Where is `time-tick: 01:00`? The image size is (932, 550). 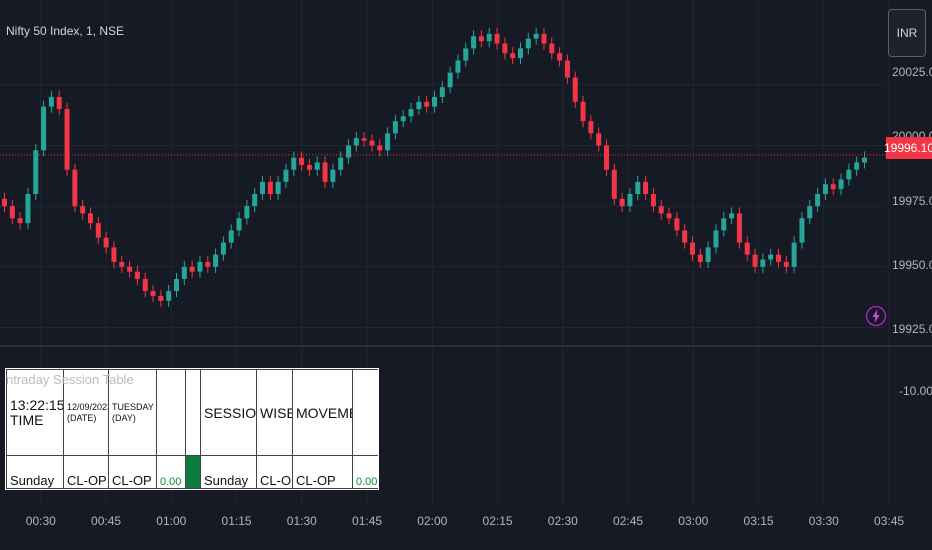
time-tick: 01:00 is located at coordinates (171, 521).